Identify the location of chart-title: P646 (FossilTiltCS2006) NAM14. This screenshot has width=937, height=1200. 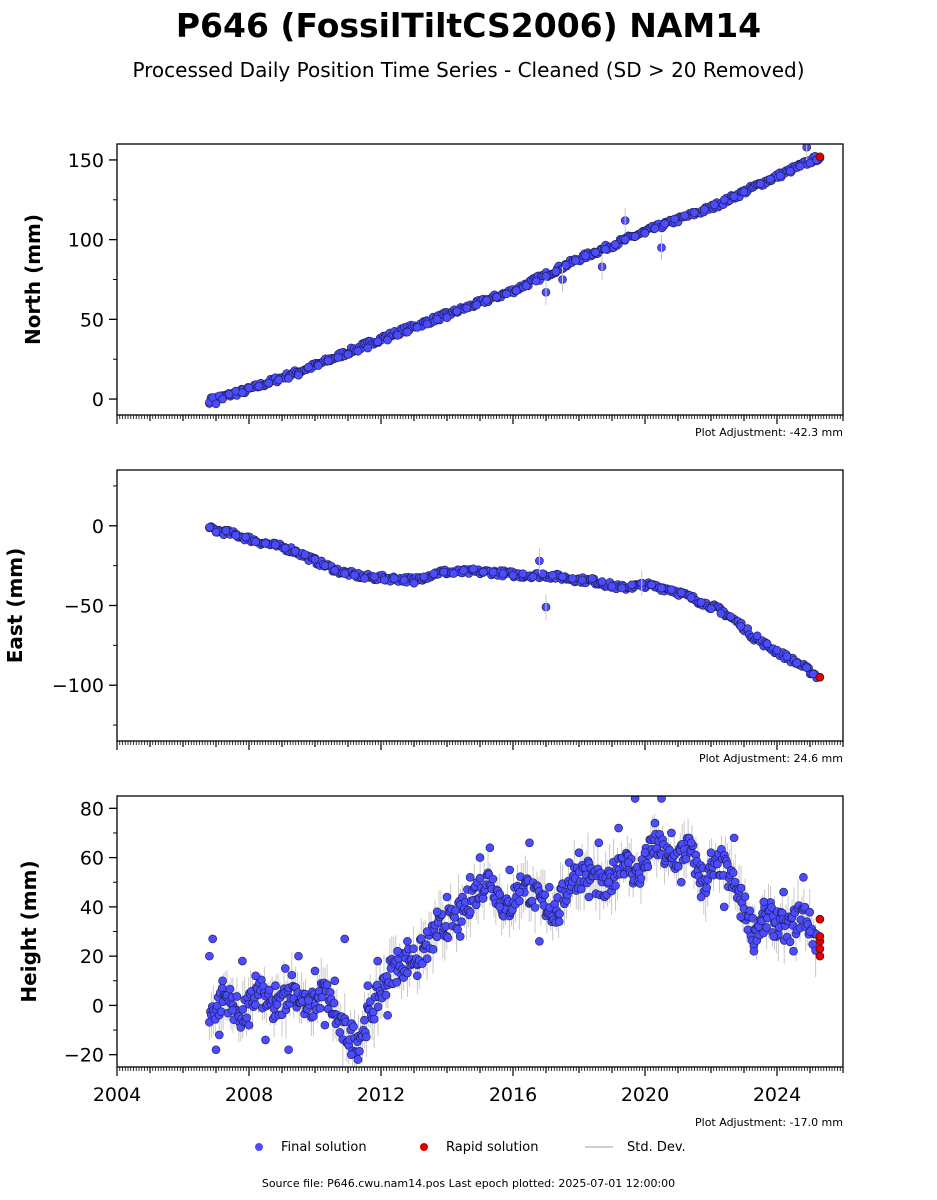
(468, 25).